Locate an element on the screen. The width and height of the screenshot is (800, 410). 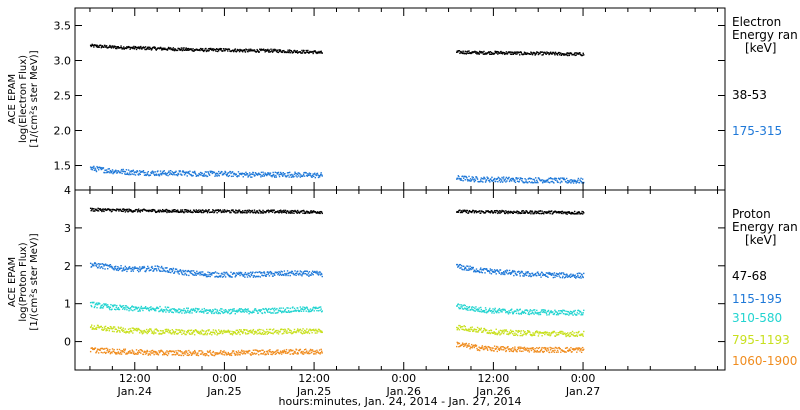
electron-legend: Electron Energy ran [keV] 38-53 175-315 is located at coordinates (765, 76).